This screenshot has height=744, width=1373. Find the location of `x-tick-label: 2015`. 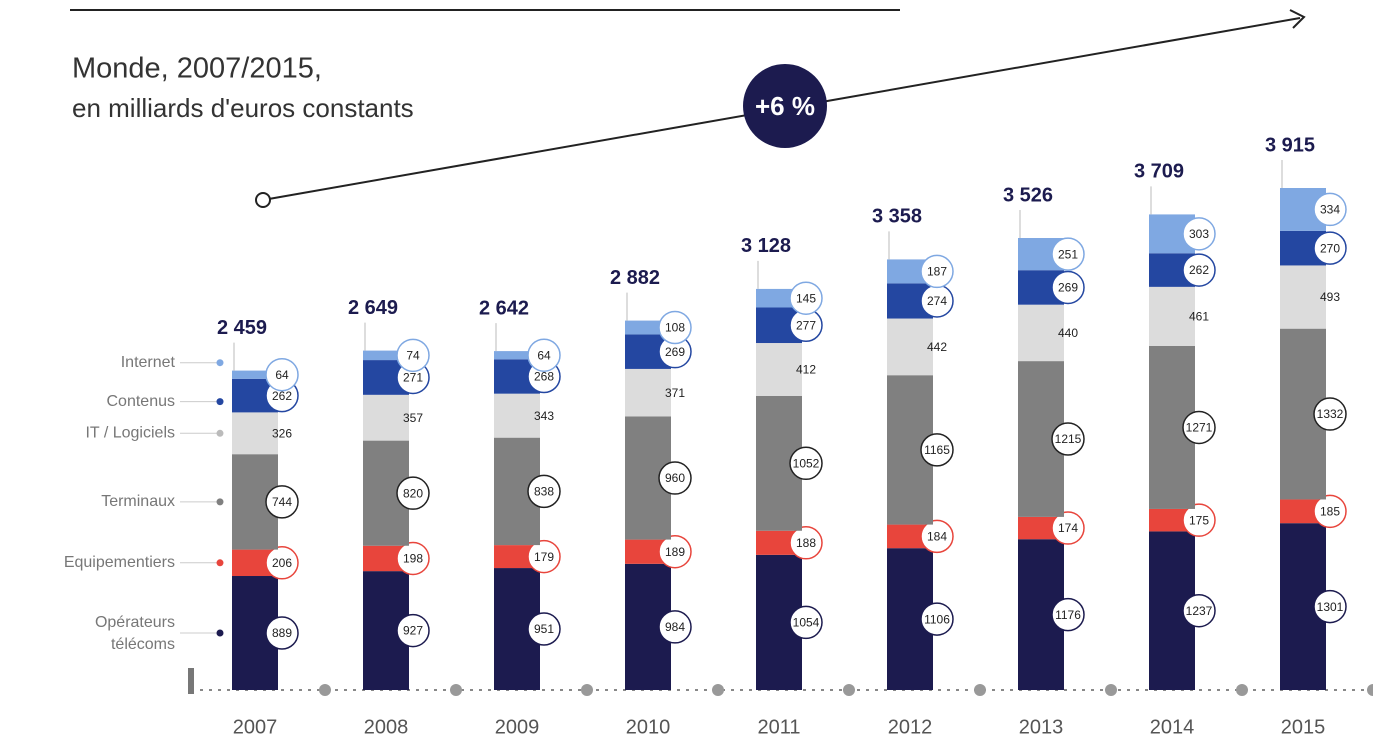

x-tick-label: 2015 is located at coordinates (1303, 727).